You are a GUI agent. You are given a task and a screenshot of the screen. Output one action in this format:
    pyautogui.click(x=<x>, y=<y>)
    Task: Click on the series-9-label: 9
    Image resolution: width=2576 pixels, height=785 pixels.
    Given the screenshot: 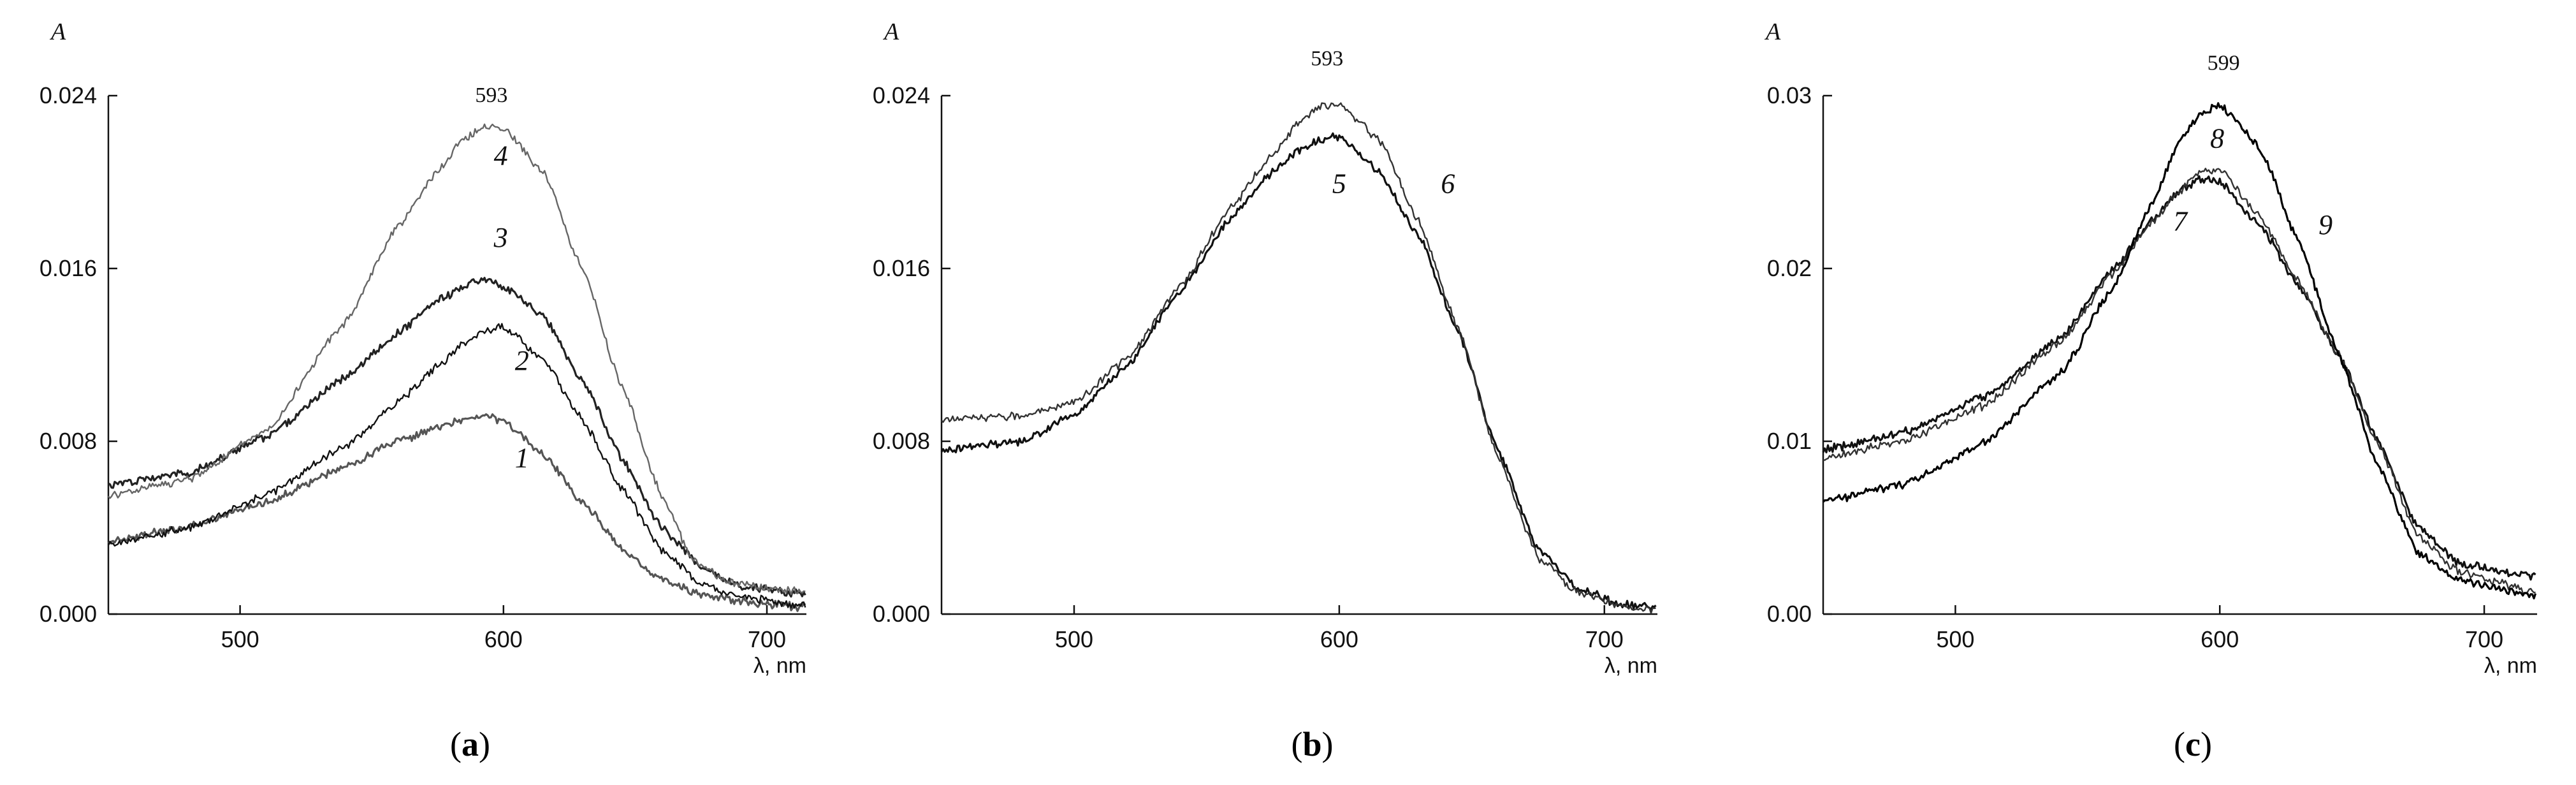 What is the action you would take?
    pyautogui.click(x=2325, y=225)
    